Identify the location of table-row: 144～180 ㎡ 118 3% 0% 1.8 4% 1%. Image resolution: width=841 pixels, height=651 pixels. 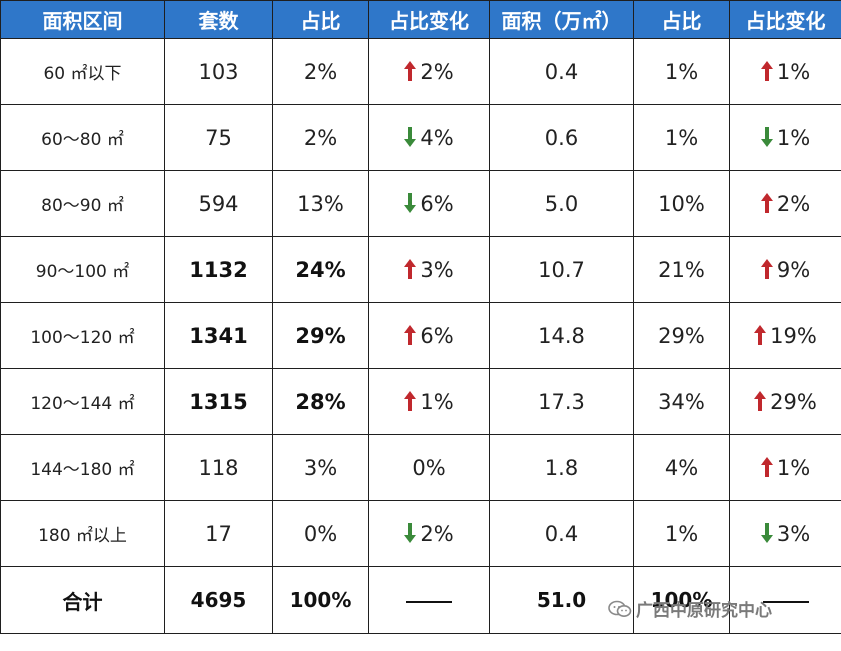
(420, 467).